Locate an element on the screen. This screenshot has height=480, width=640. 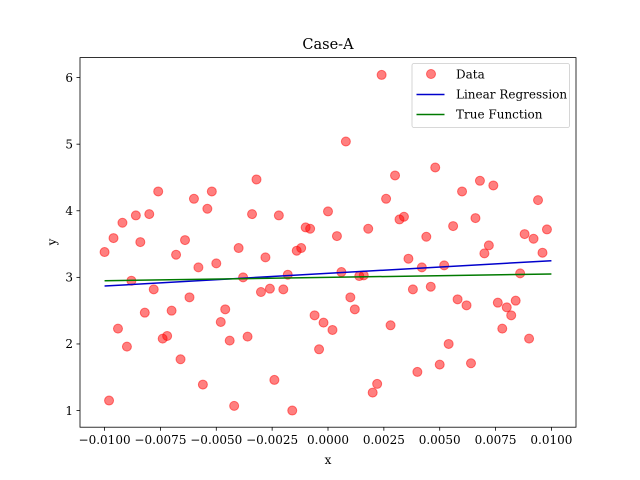
x-tick-label: 0.0050 is located at coordinates (440, 440).